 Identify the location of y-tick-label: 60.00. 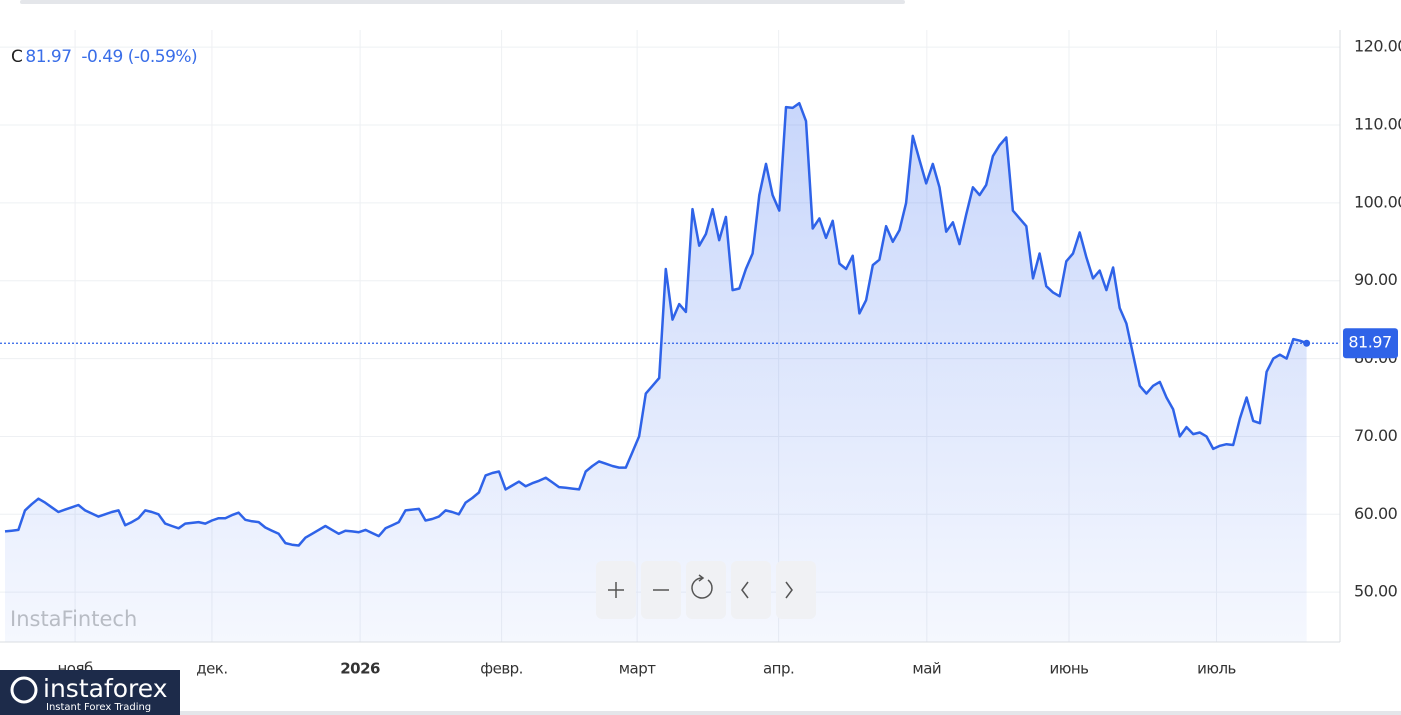
(1376, 513).